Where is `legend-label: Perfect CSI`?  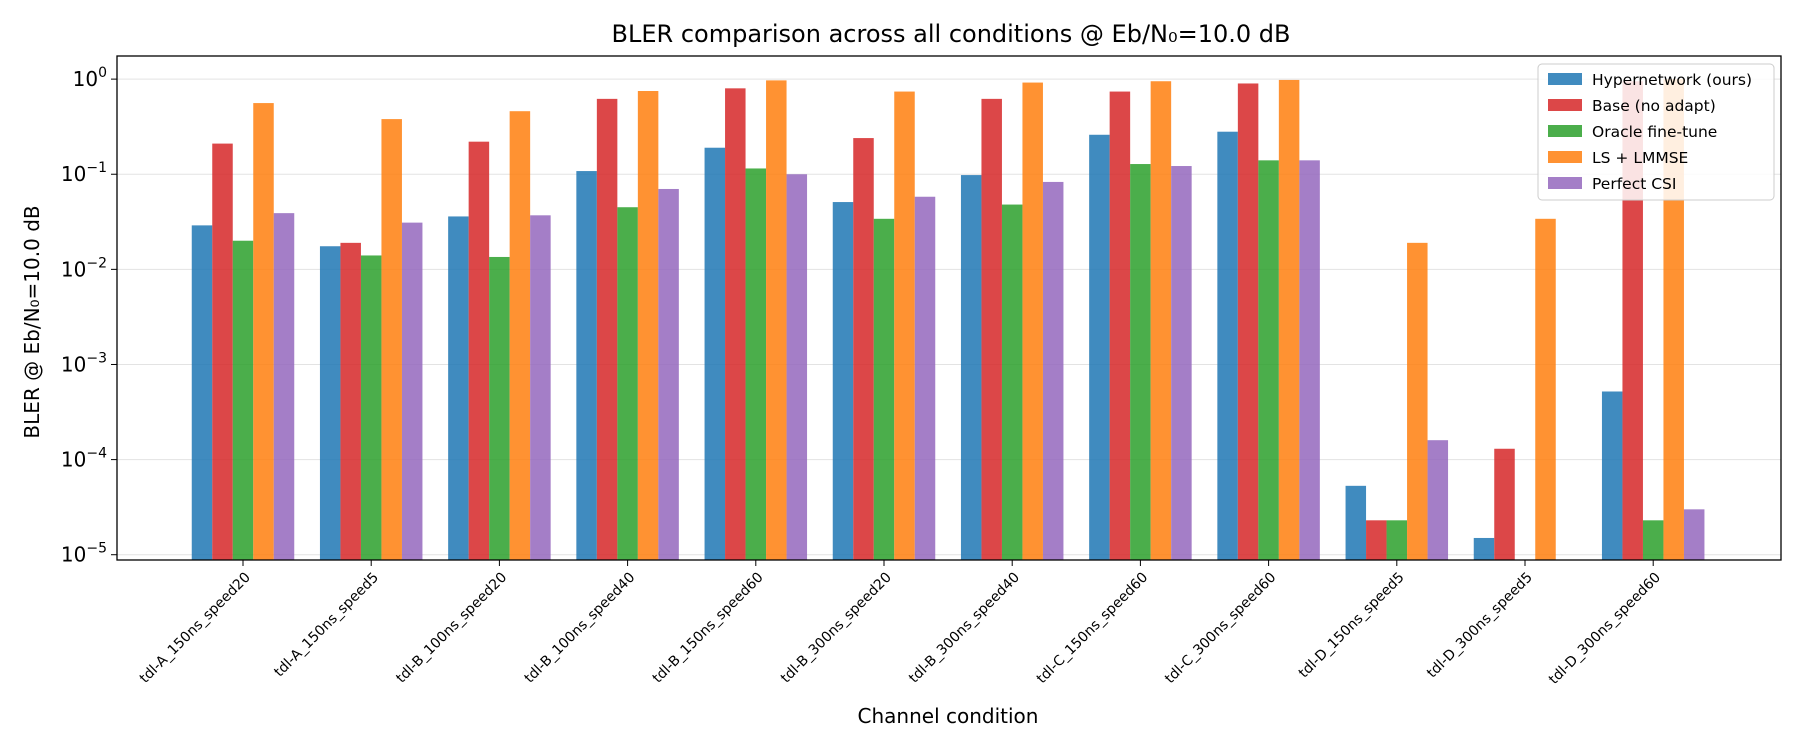
legend-label: Perfect CSI is located at coordinates (1634, 184).